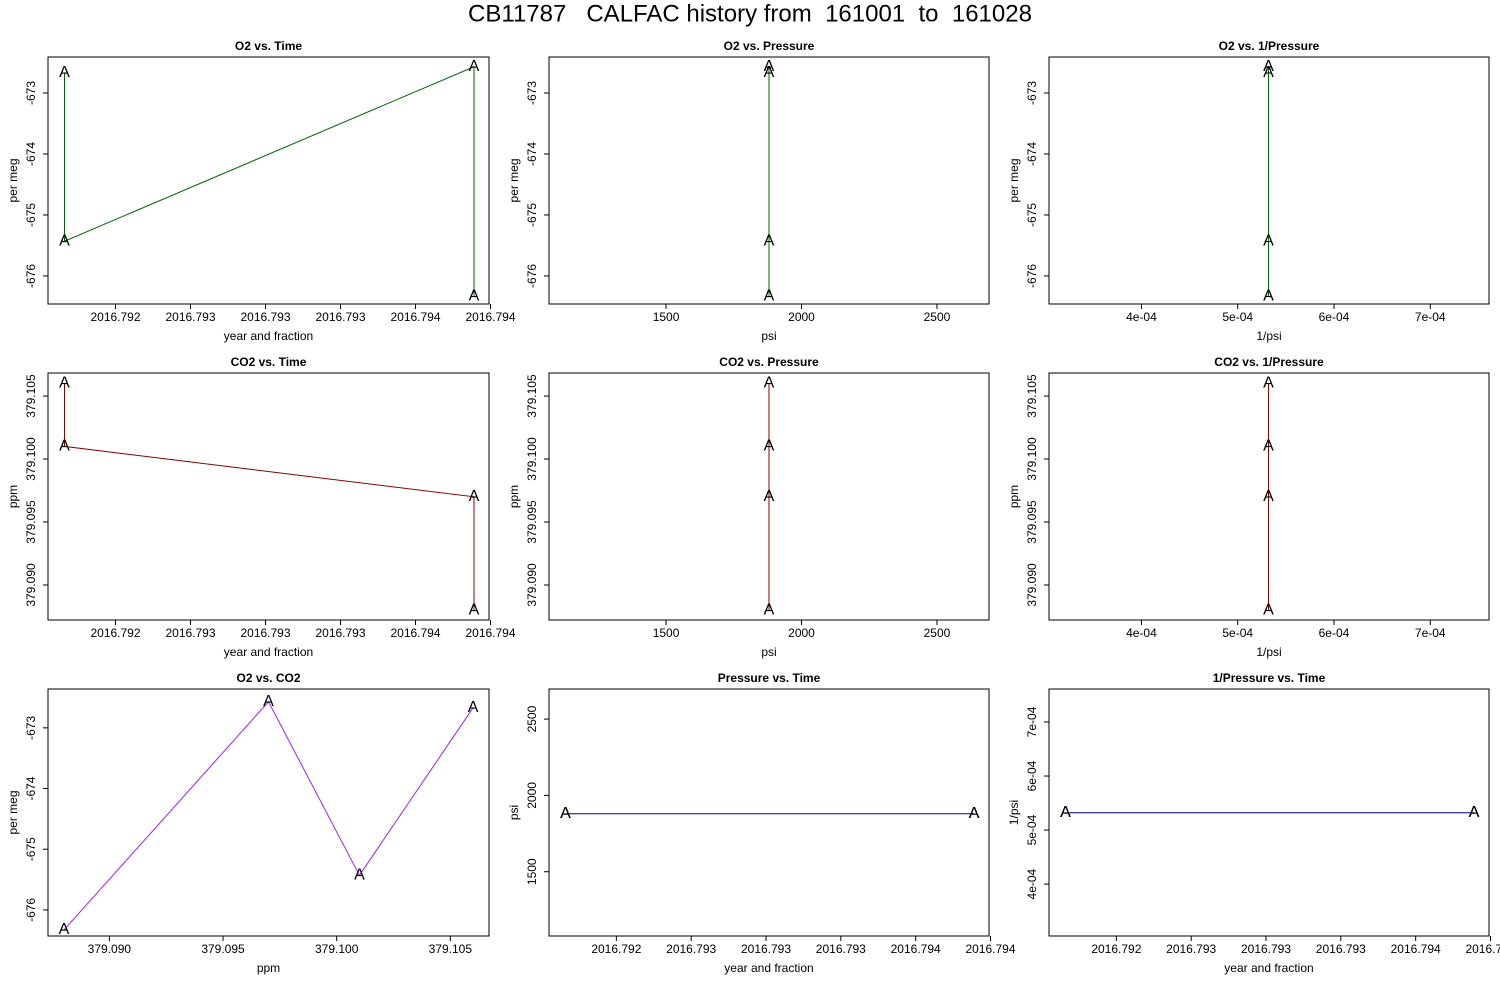 The image size is (1500, 1000). Describe the element at coordinates (937, 633) in the screenshot. I see `x-tick-label: 2500` at that location.